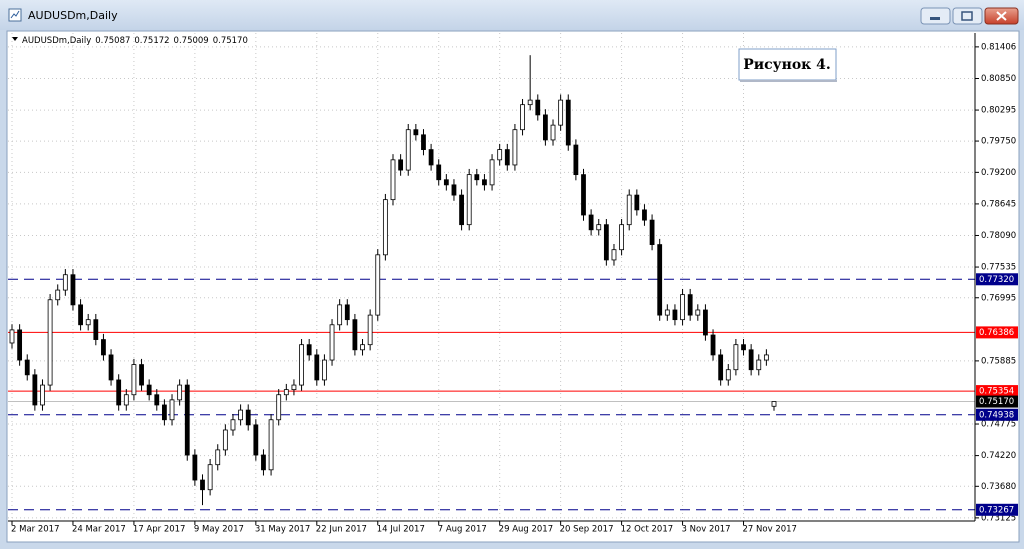  Describe the element at coordinates (770, 530) in the screenshot. I see `x-tick-label: 27 Nov 2017` at that location.